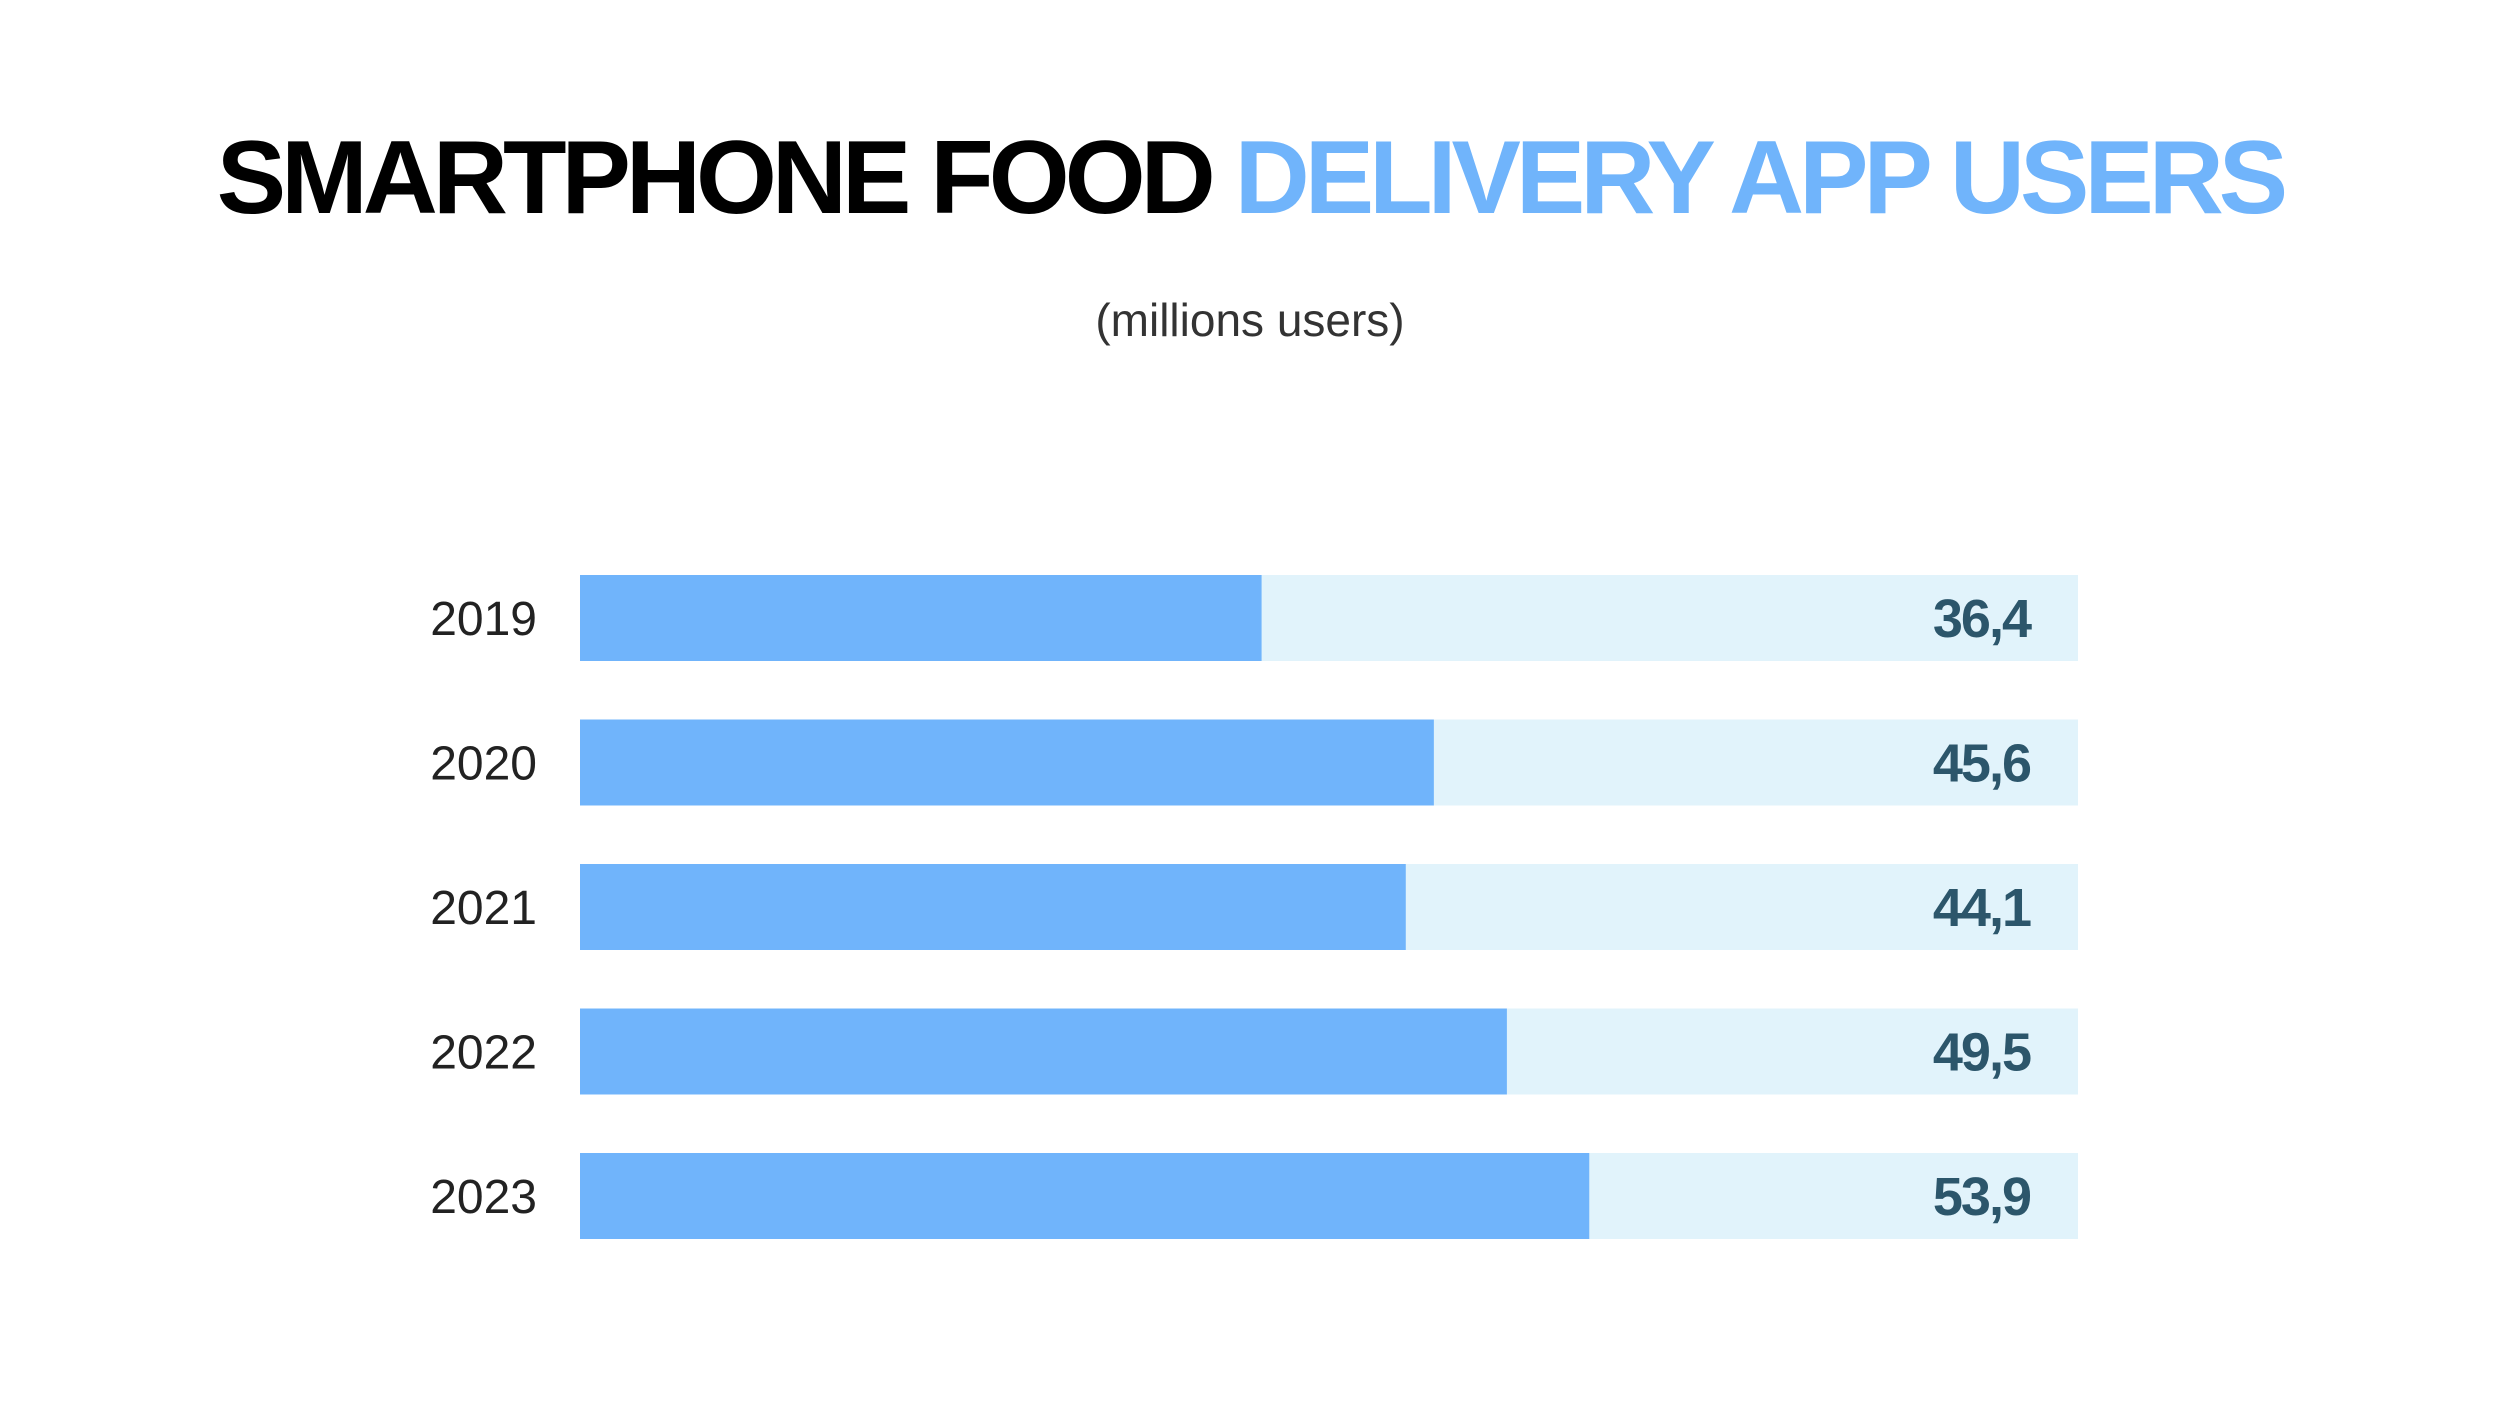  Describe the element at coordinates (1250, 320) in the screenshot. I see `chart-subtitle: (millions users)` at that location.